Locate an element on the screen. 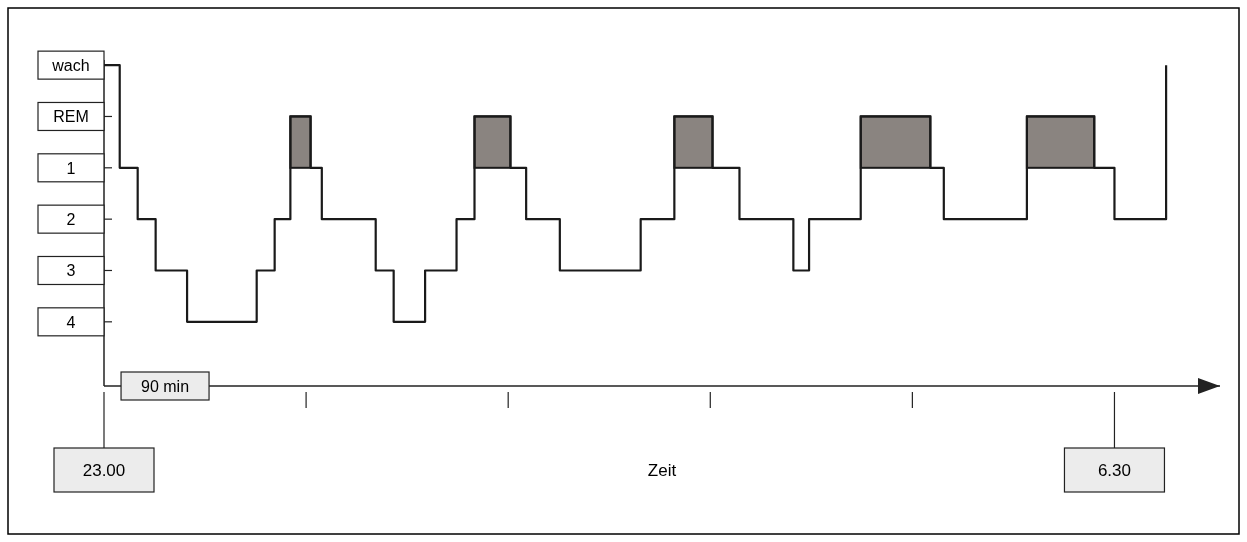 This screenshot has width=1247, height=542. x-tick-label: 6.30 is located at coordinates (1114, 470).